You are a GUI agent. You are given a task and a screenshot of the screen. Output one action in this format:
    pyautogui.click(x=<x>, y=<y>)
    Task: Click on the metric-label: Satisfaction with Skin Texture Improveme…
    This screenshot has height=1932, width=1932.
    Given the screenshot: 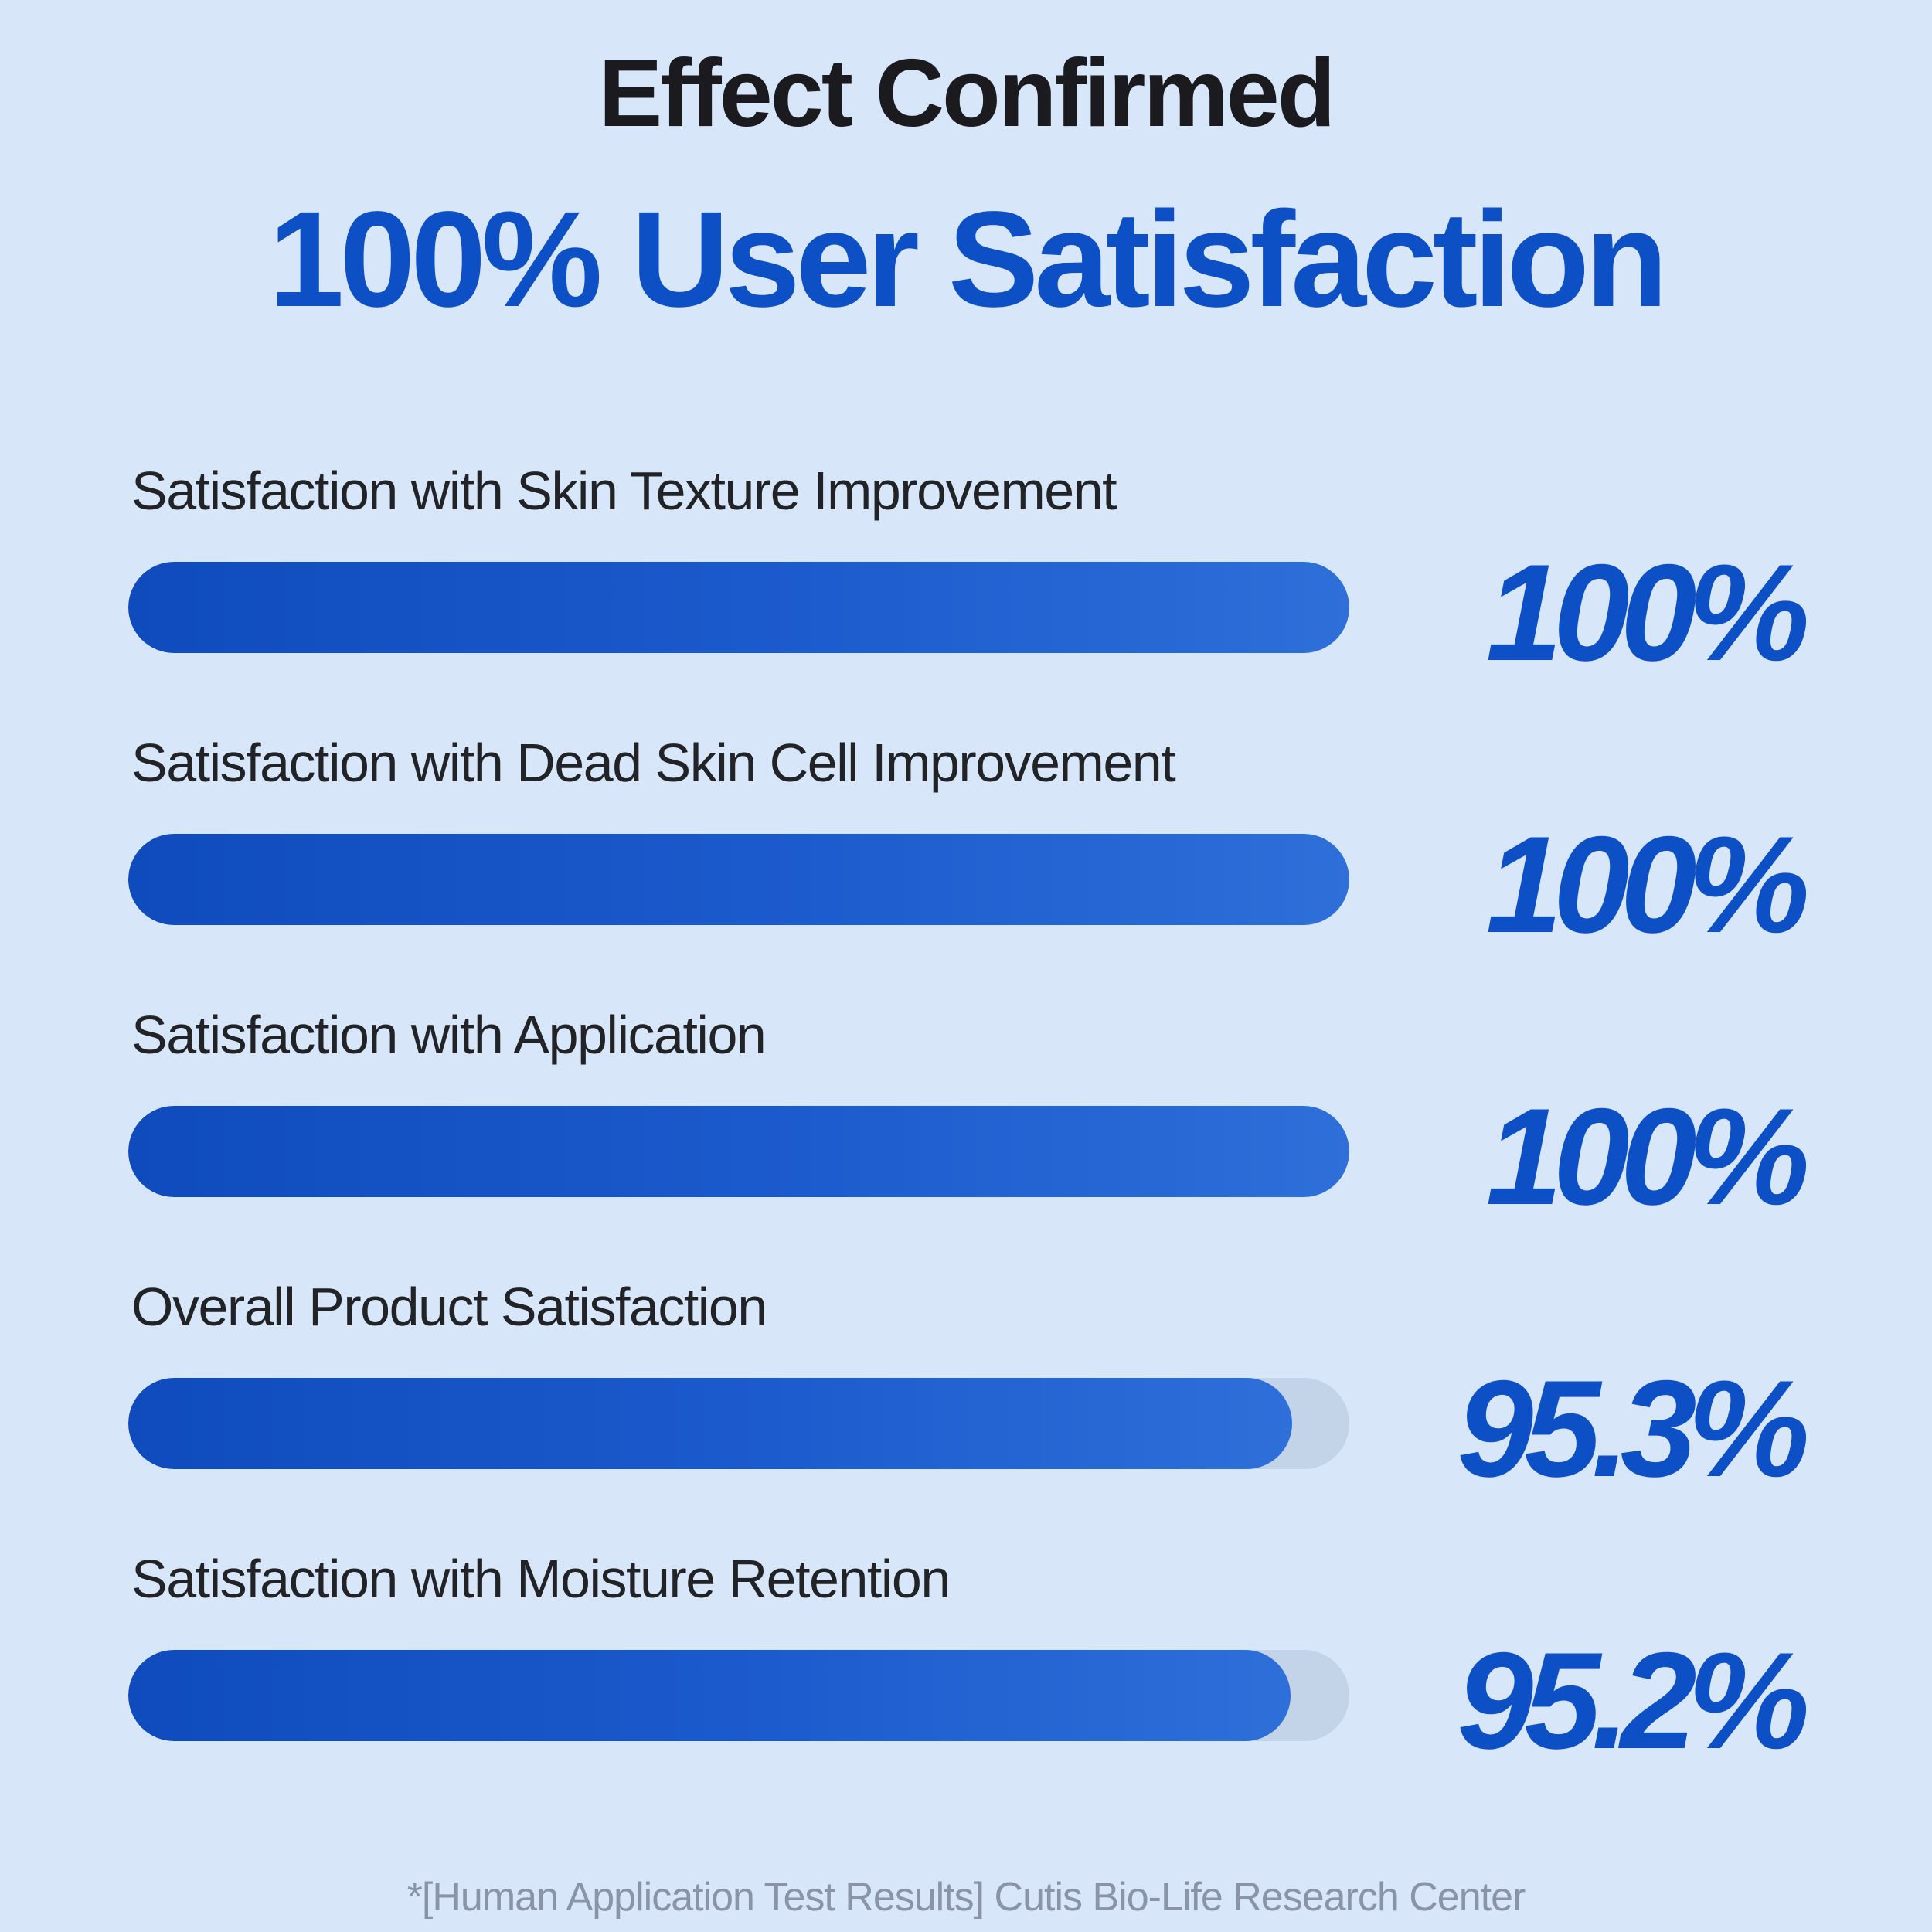 What is the action you would take?
    pyautogui.click(x=624, y=491)
    